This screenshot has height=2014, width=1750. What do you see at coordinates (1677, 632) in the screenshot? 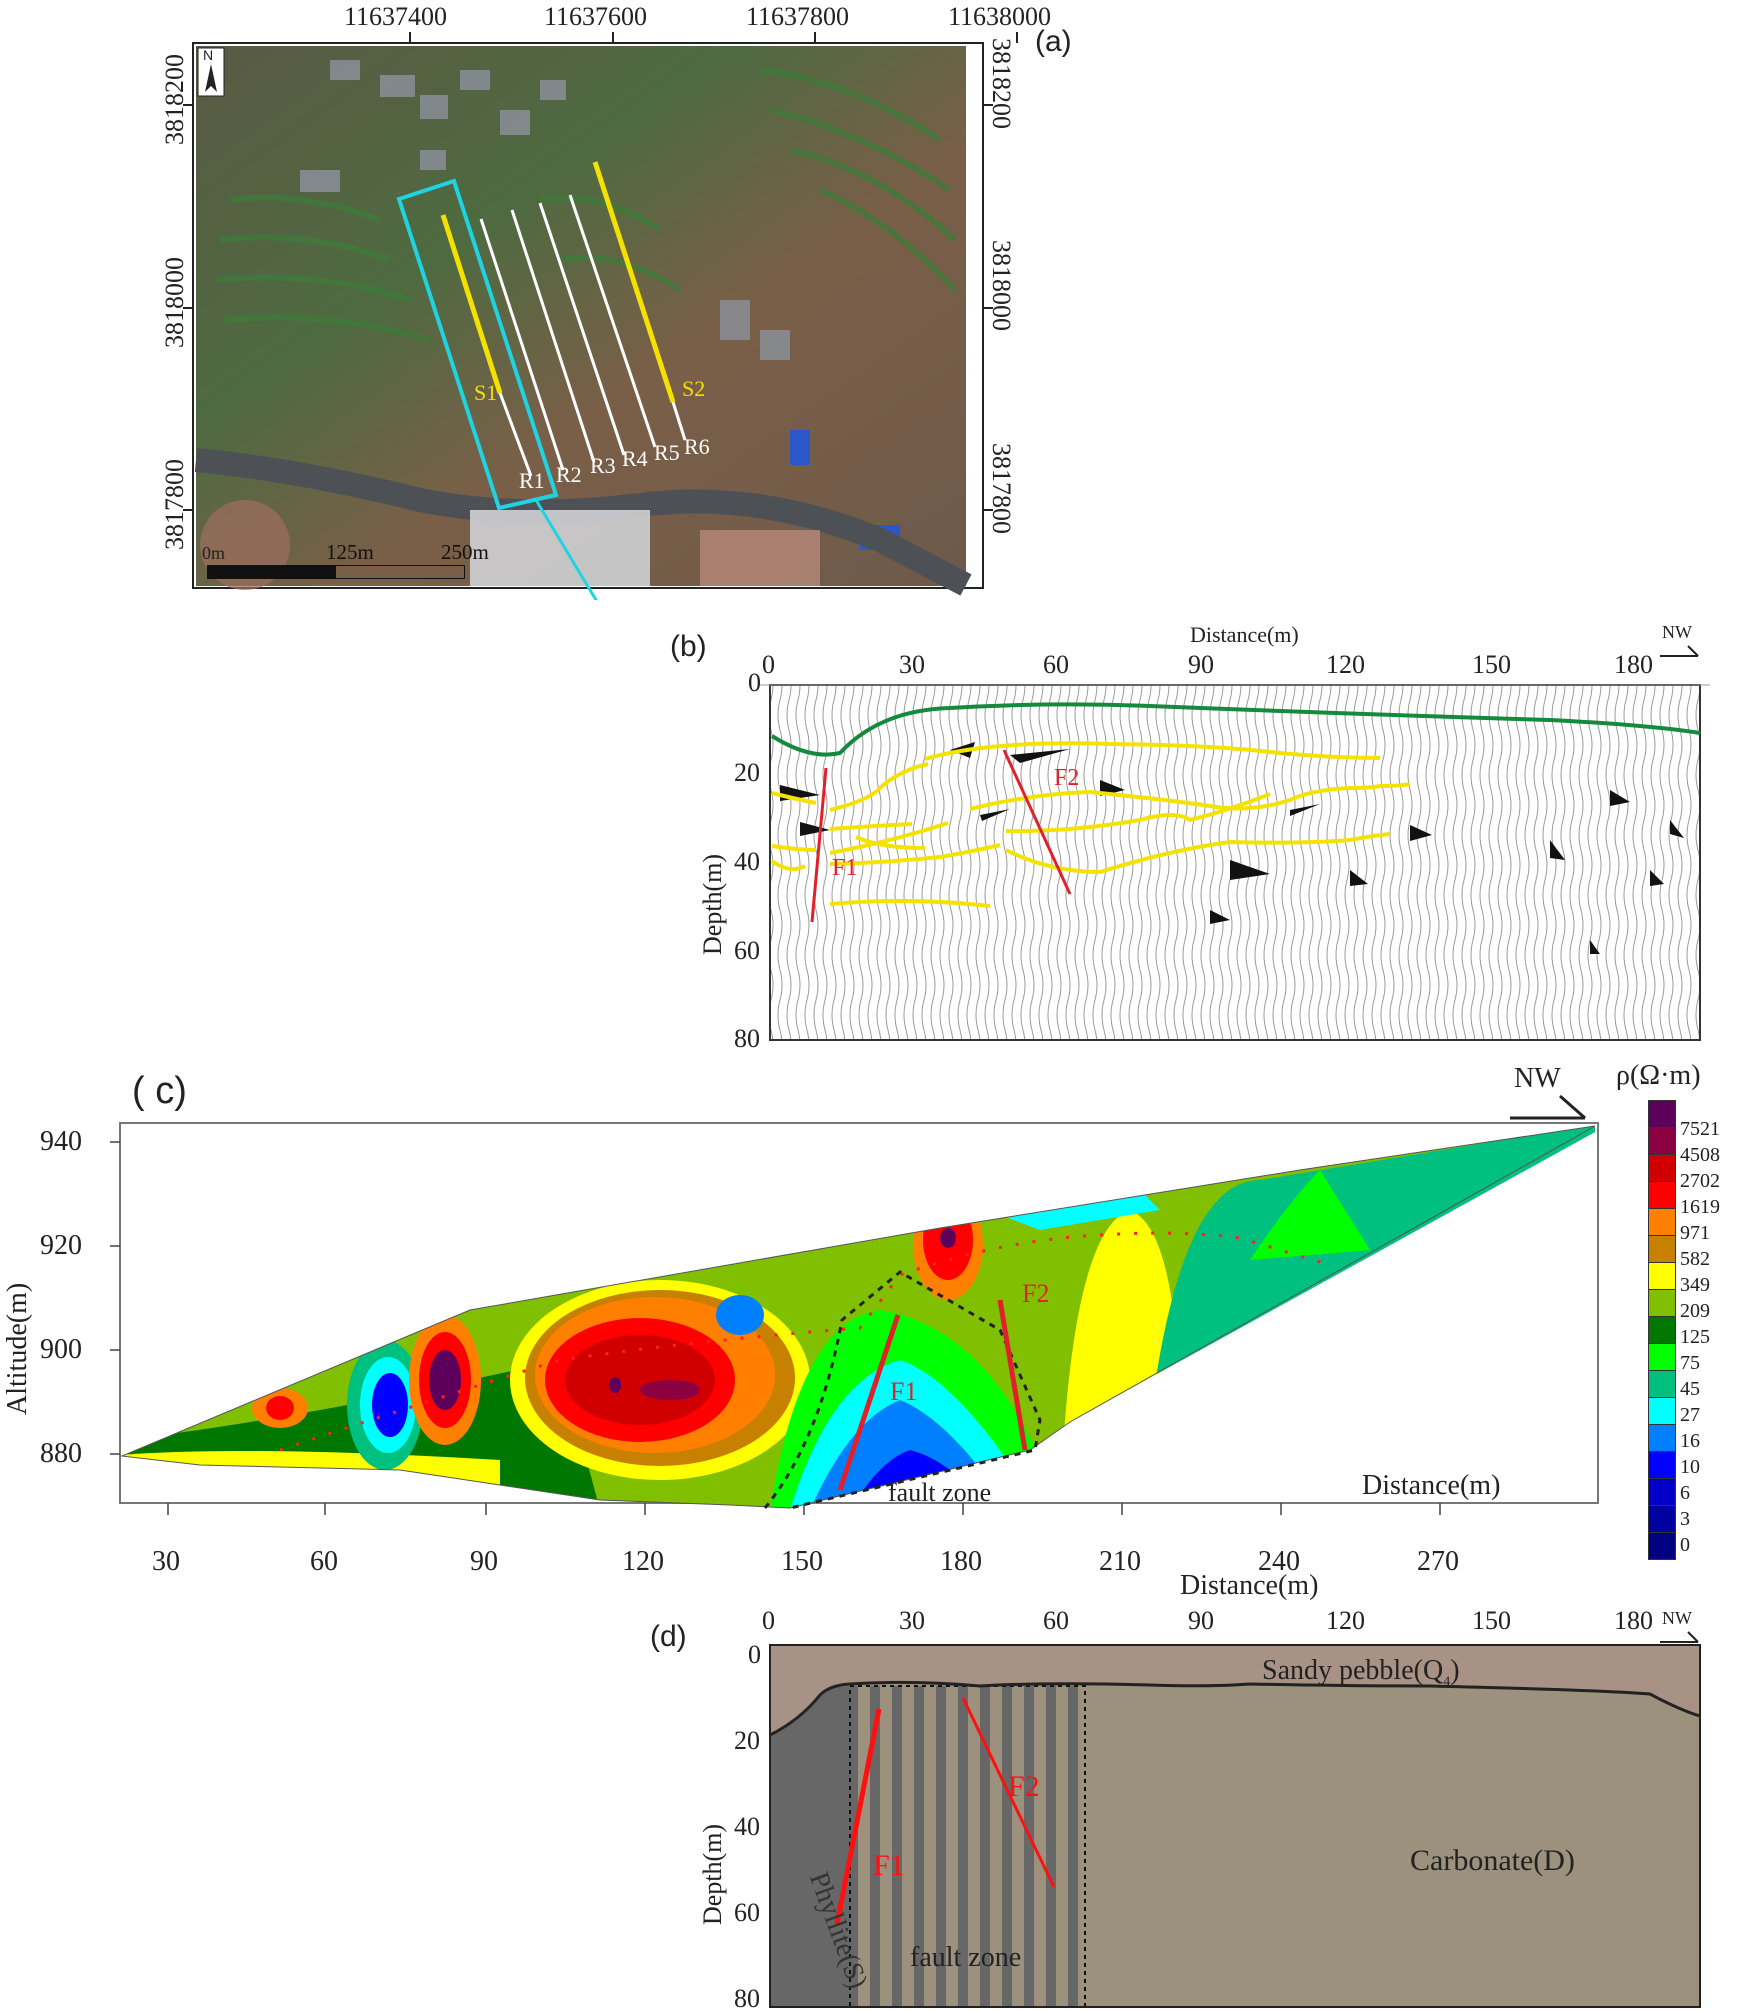
I see `direction-label: NW` at bounding box center [1677, 632].